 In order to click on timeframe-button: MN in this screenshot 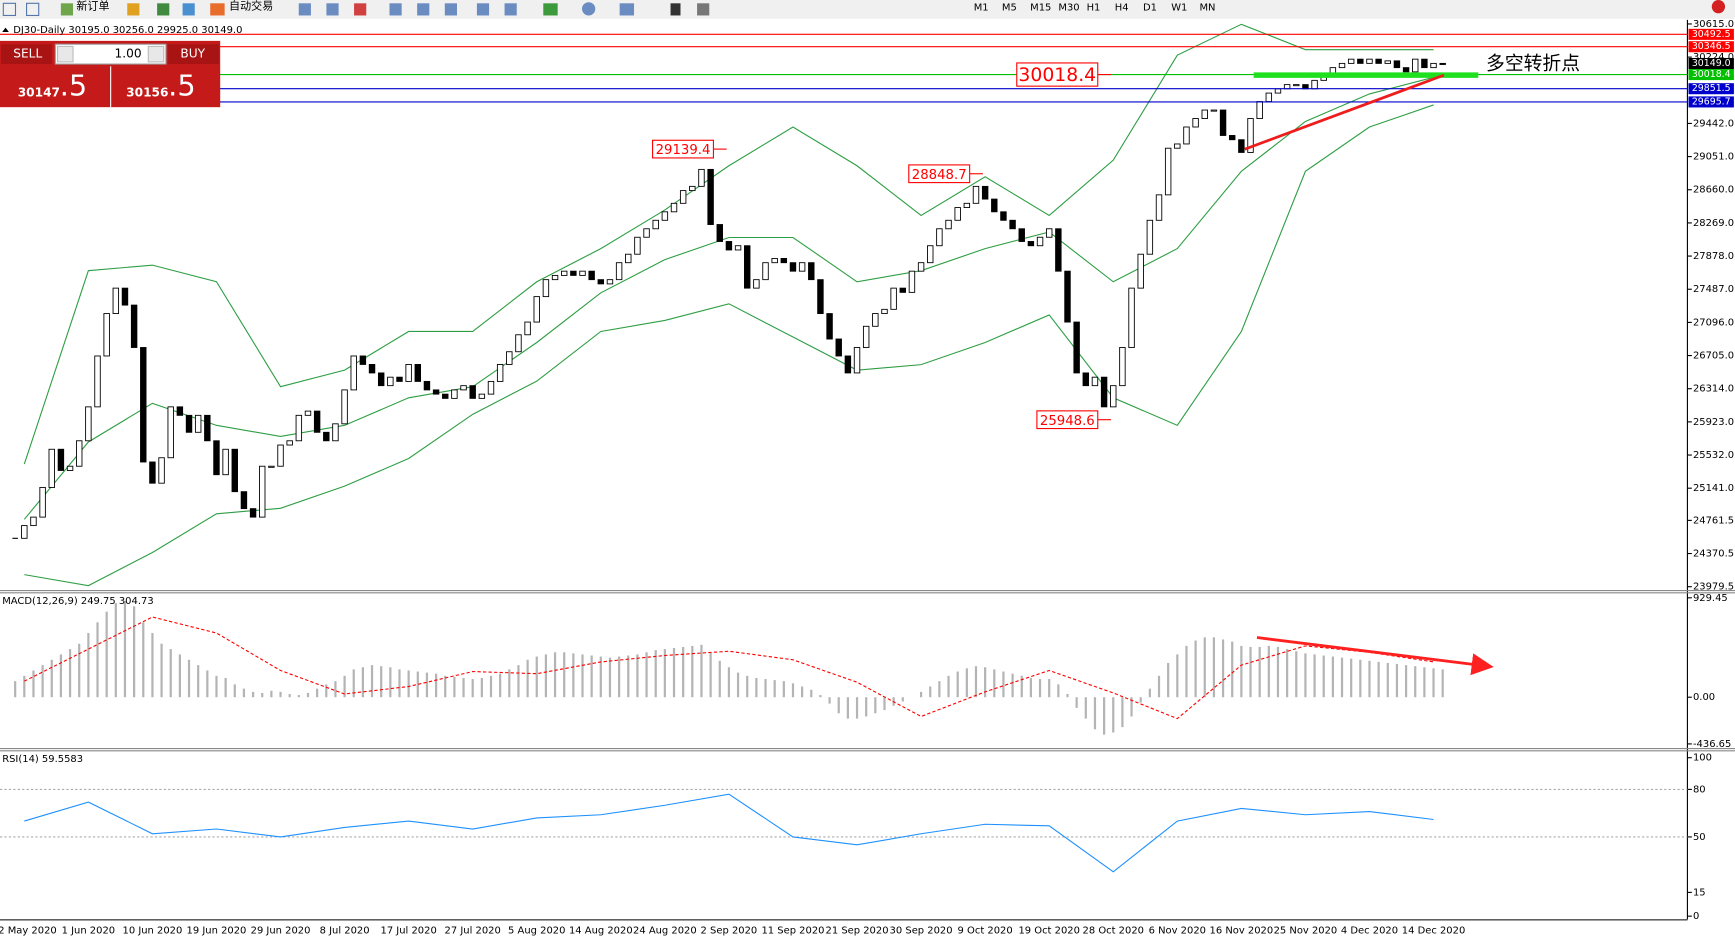, I will do `click(1207, 8)`.